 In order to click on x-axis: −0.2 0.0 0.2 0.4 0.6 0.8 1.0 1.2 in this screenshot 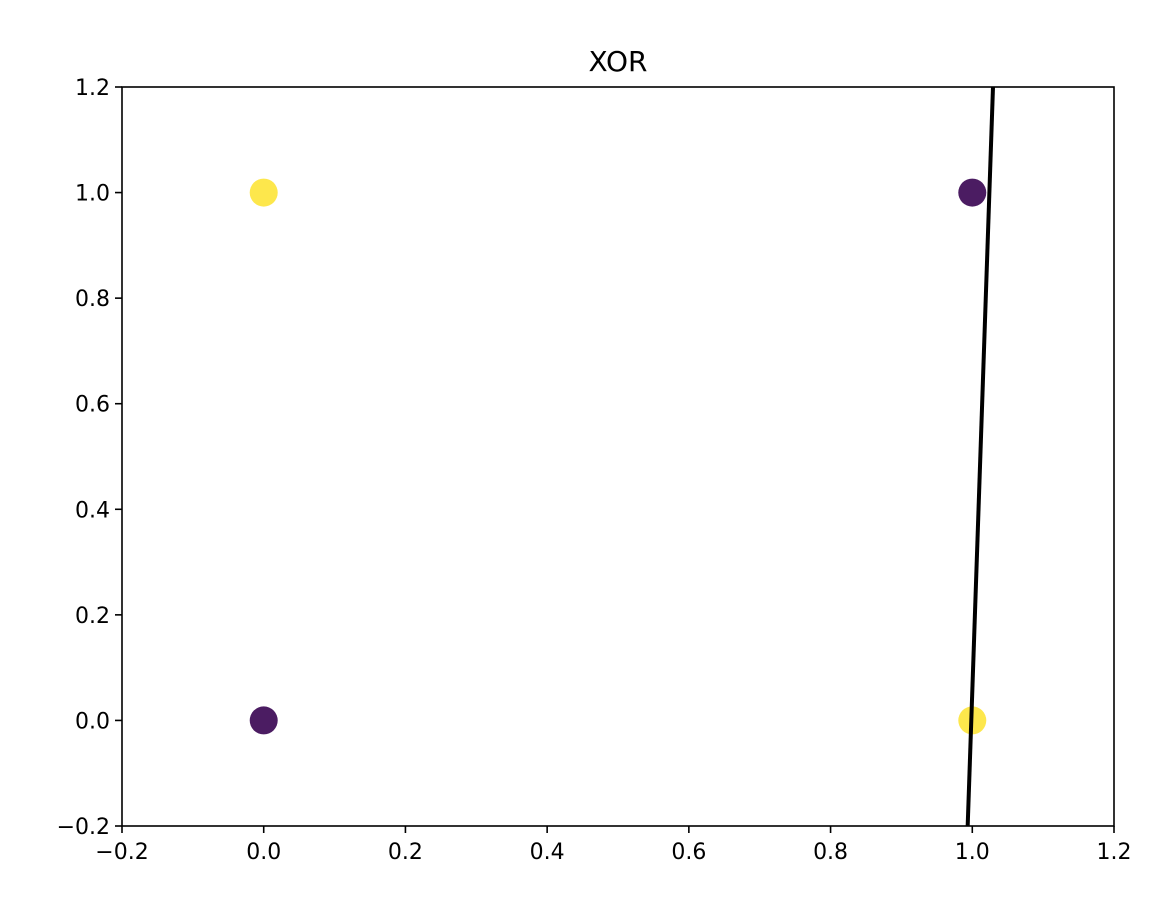, I will do `click(613, 845)`.